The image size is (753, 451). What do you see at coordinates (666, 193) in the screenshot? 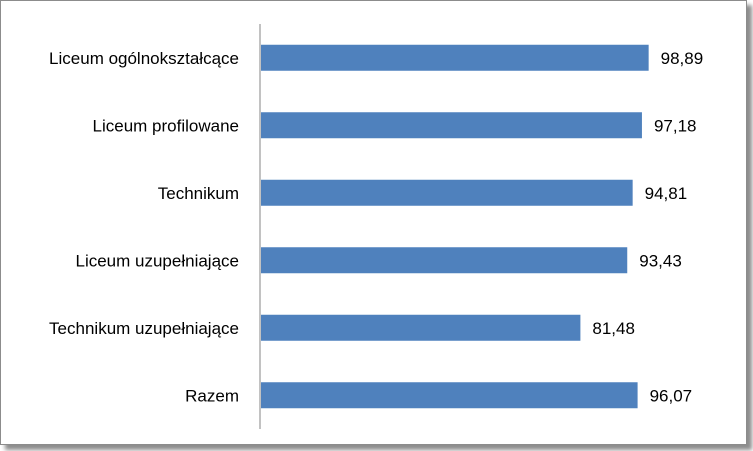
I see `value-label: 94,81` at bounding box center [666, 193].